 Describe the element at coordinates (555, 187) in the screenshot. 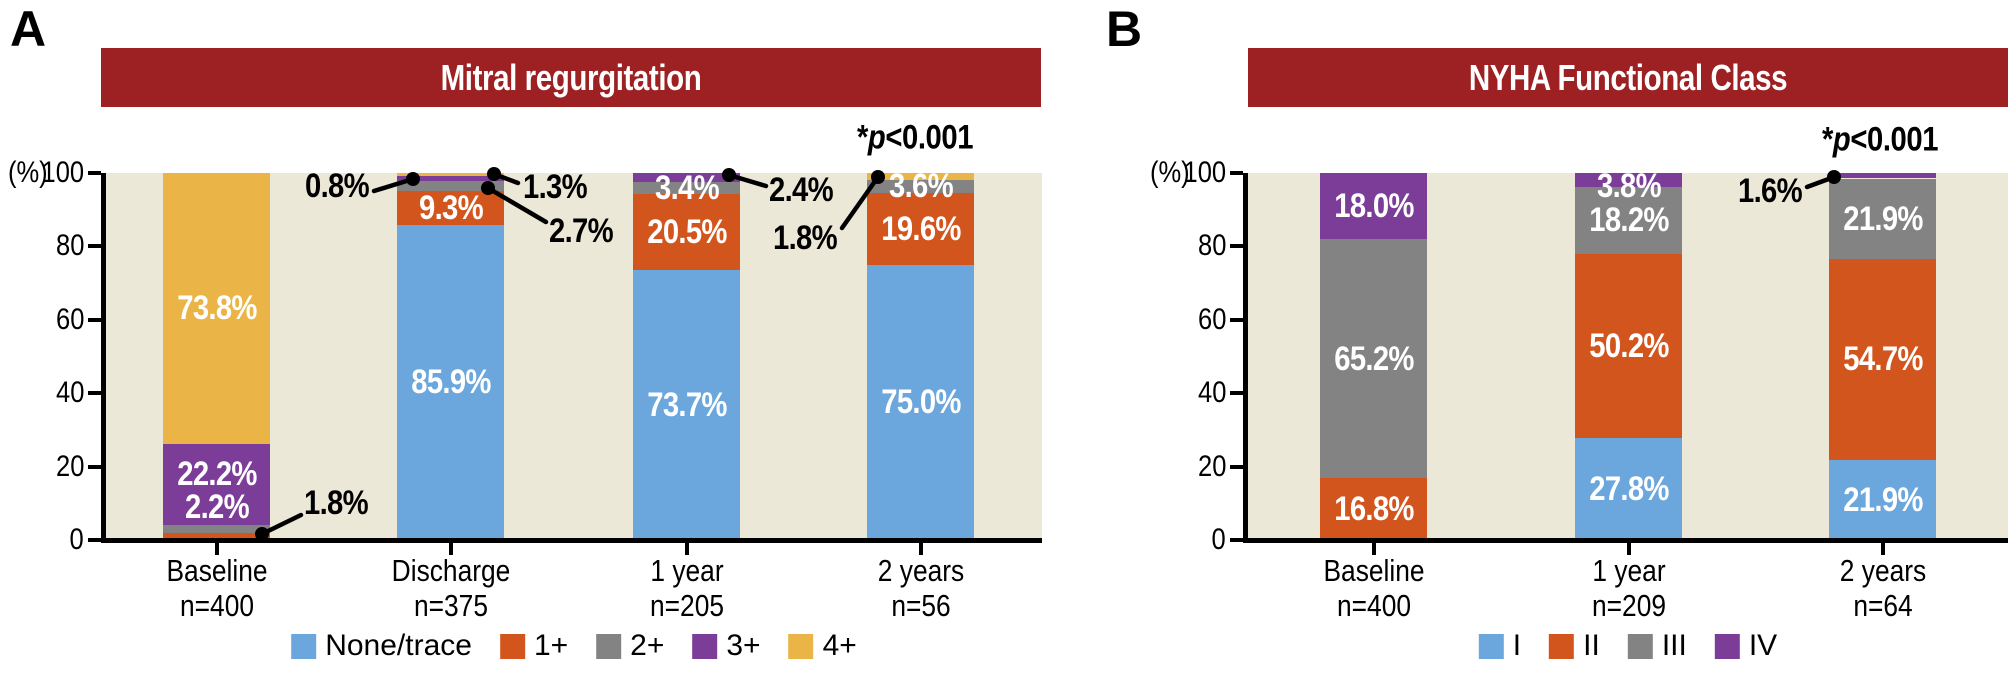

I see `callout-label: 1.3%` at that location.